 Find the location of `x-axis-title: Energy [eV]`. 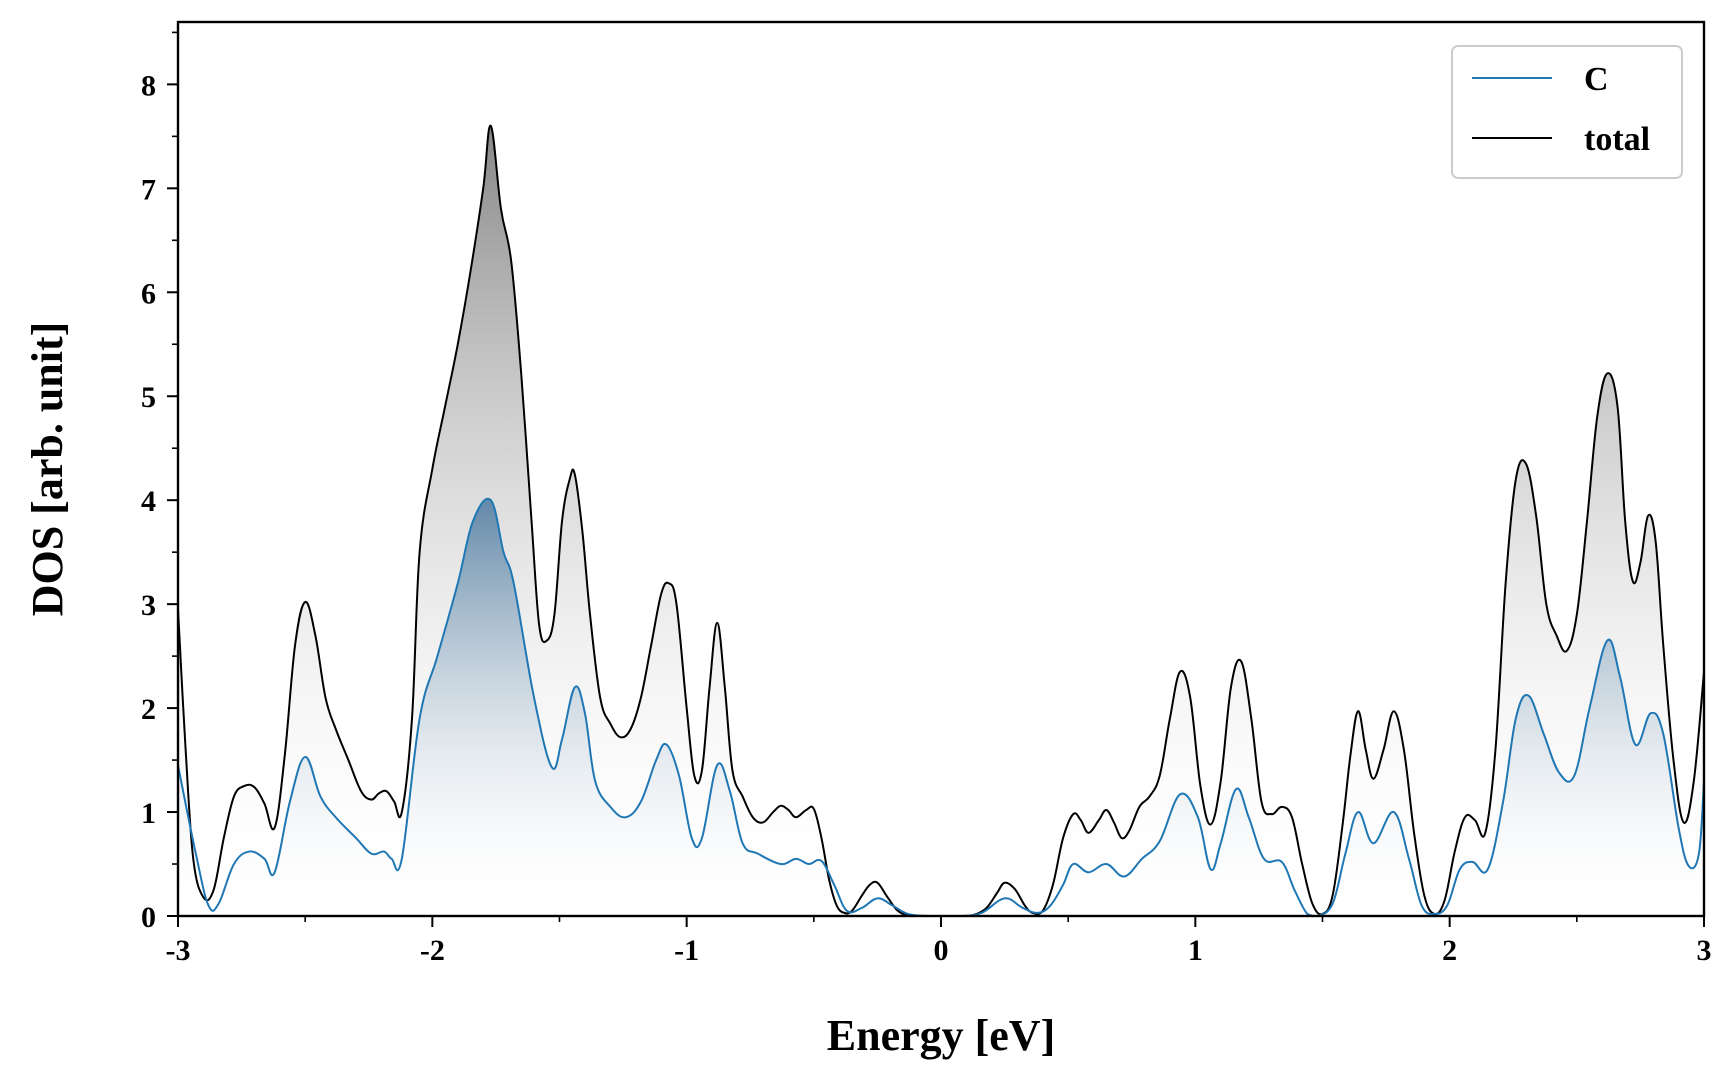

x-axis-title: Energy [eV] is located at coordinates (941, 1035).